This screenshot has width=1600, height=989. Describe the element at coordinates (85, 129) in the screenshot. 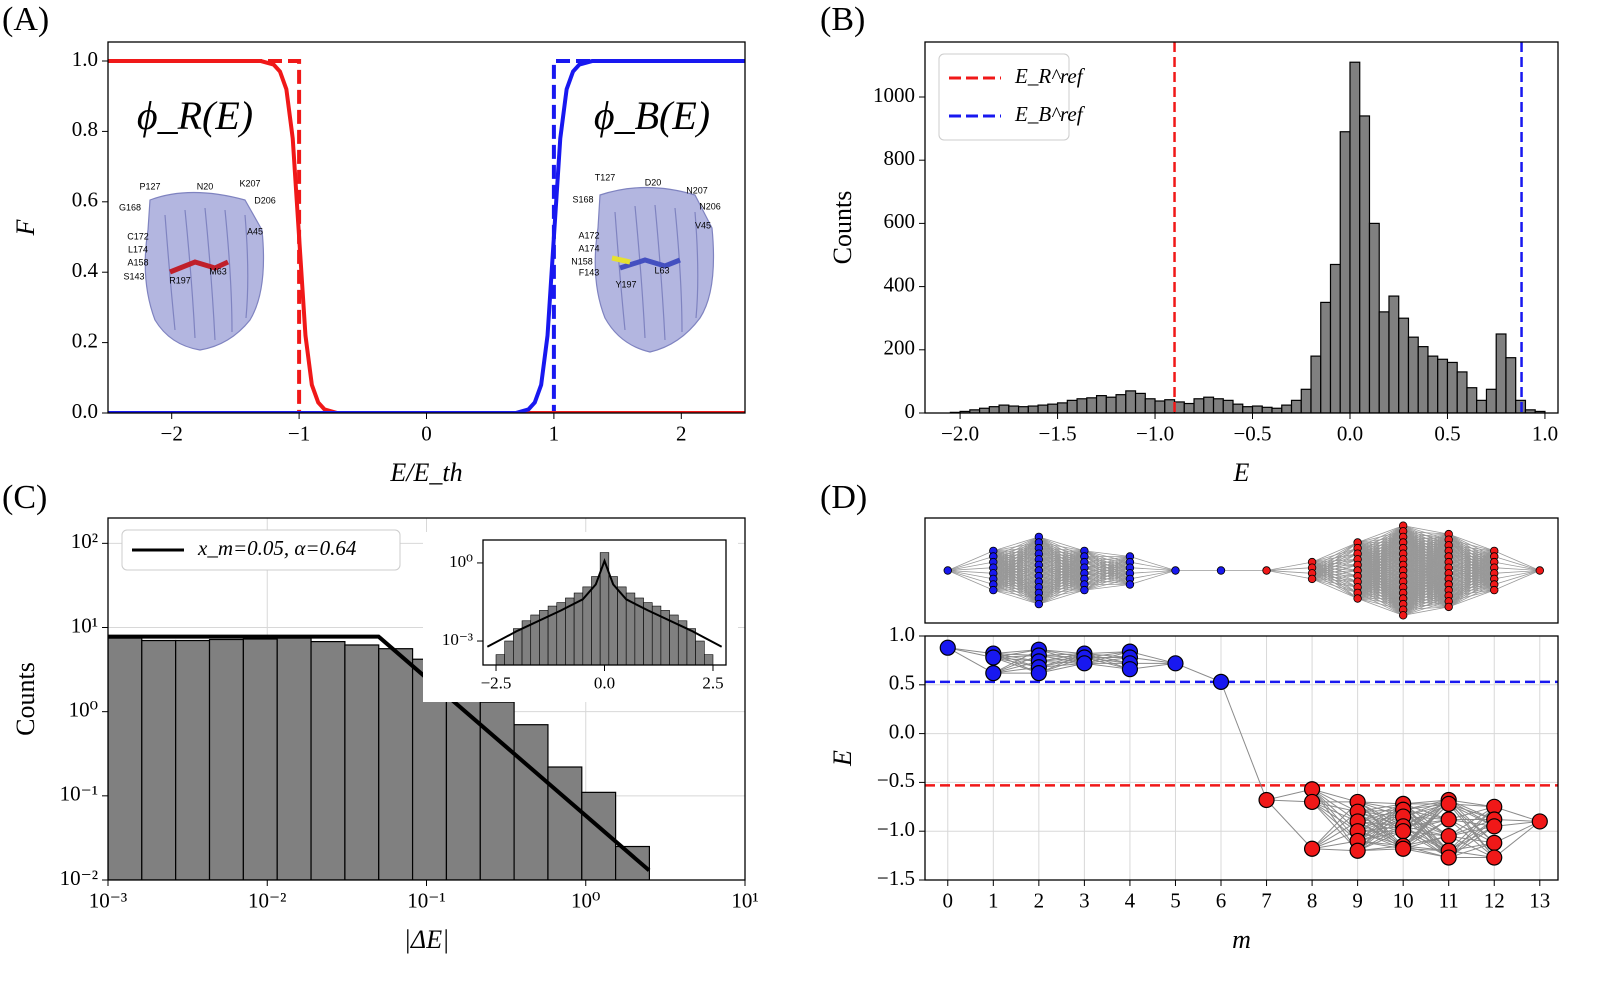

I see `y-tick-label: 0.8` at that location.